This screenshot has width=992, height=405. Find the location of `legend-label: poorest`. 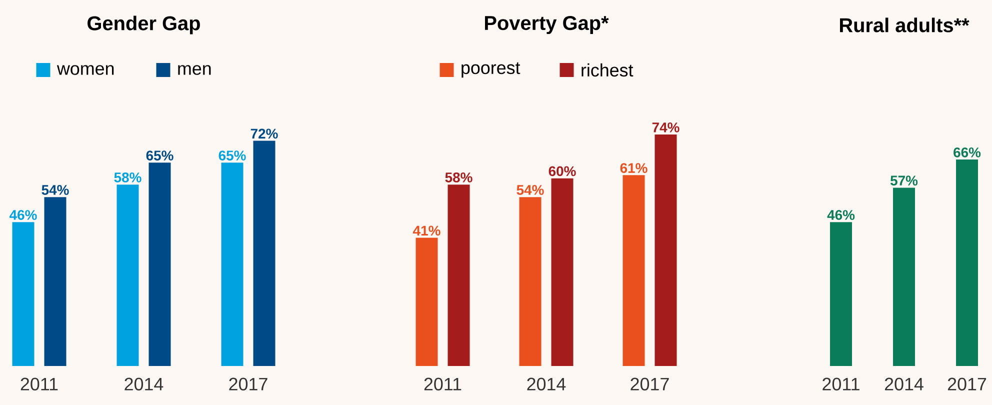

legend-label: poorest is located at coordinates (491, 70).